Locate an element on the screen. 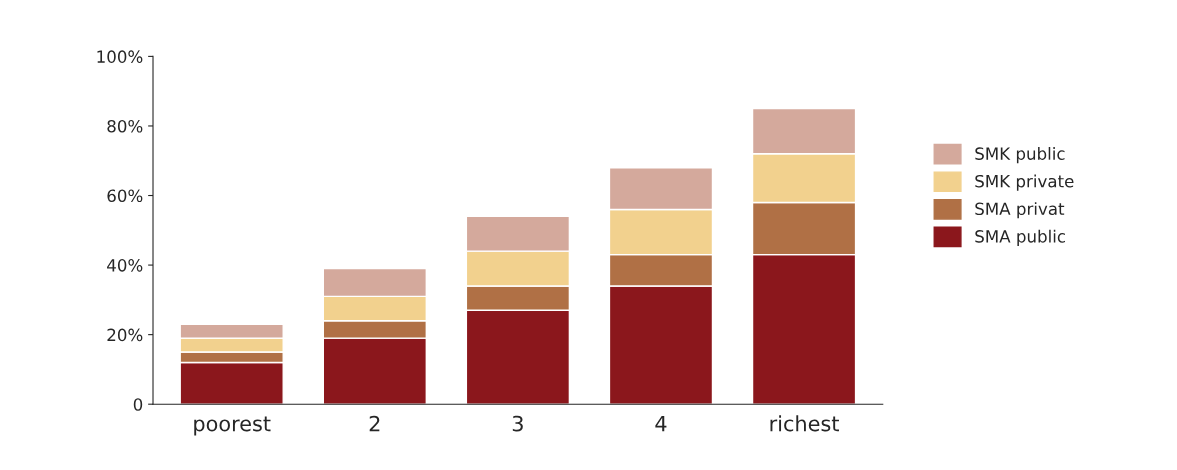 Image resolution: width=1177 pixels, height=470 pixels. x-tick-label: 3 is located at coordinates (517, 423).